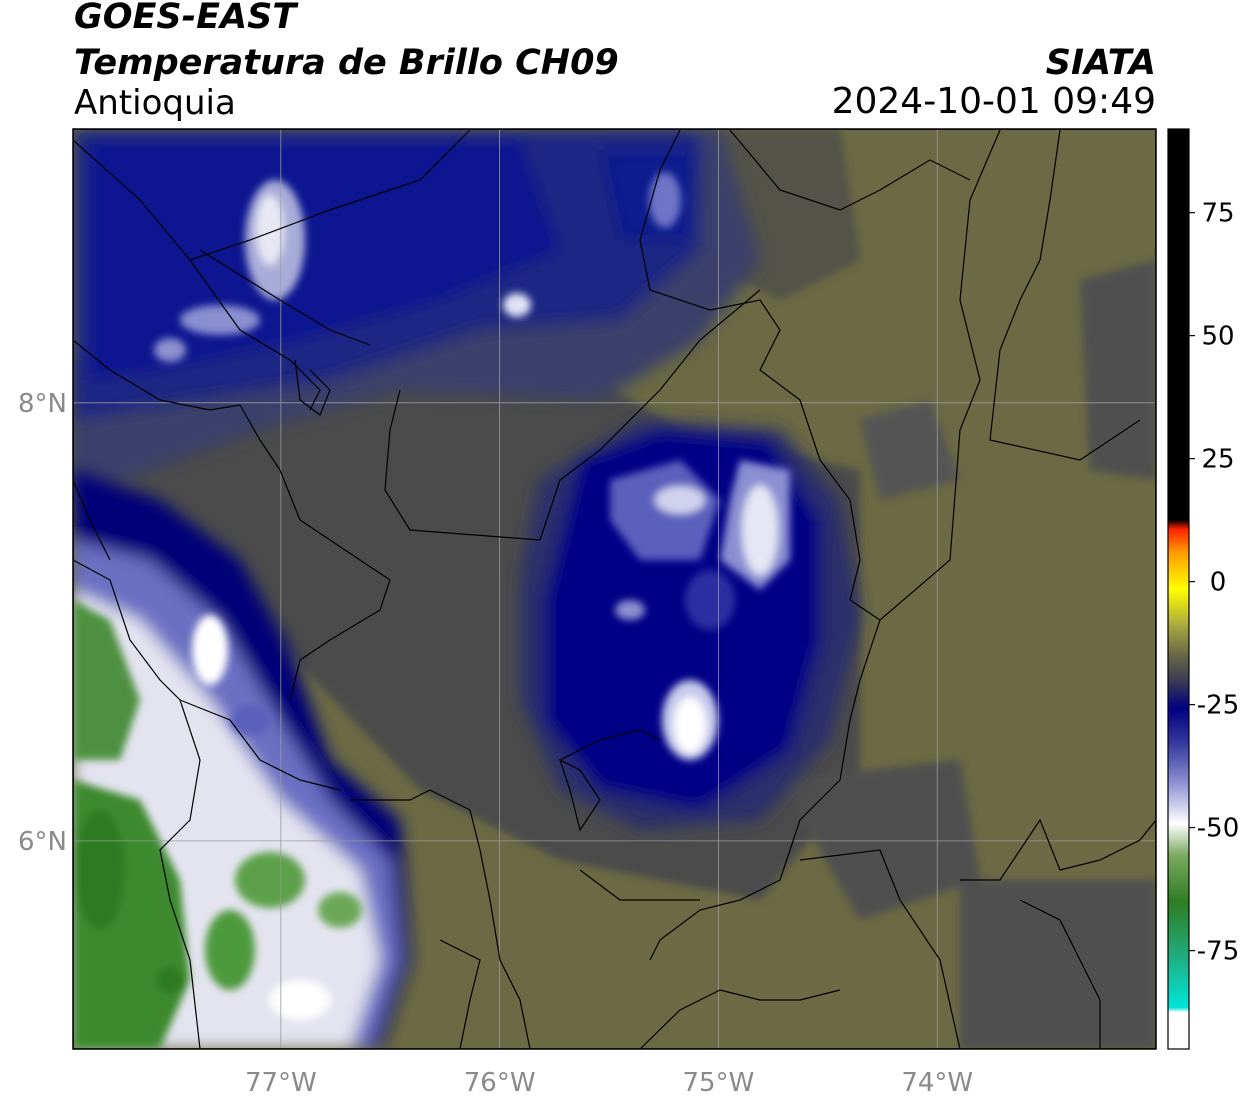 Image resolution: width=1252 pixels, height=1099 pixels. I want to click on colorbar-ticks: 75 50 25 0 -25 -50 -75, so click(1214, 583).